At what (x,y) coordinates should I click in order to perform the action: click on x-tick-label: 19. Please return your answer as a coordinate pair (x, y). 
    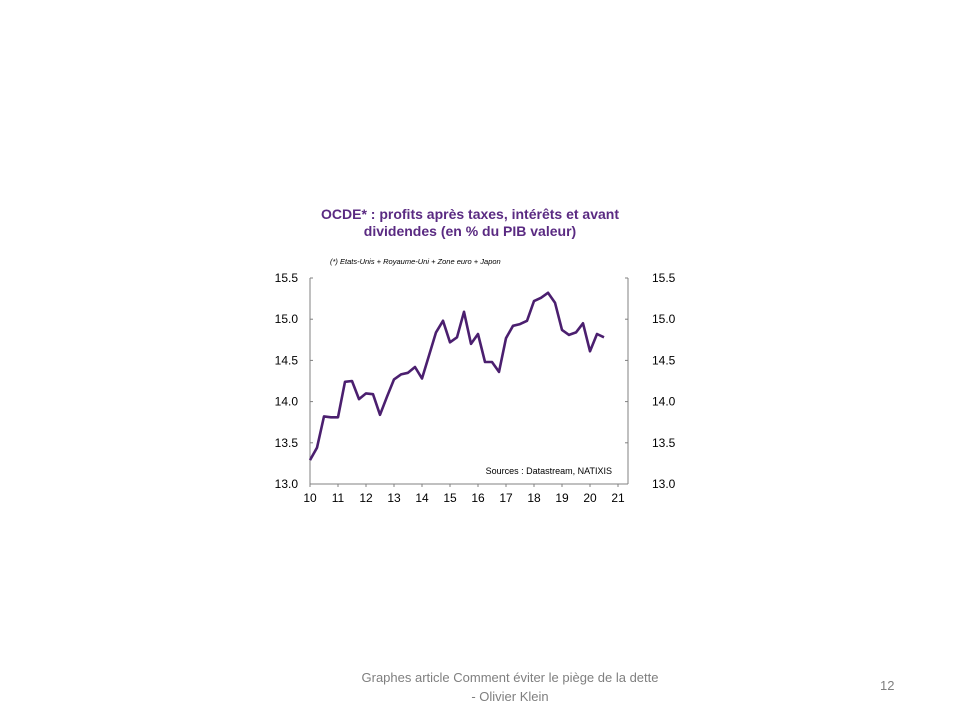
    Looking at the image, I should click on (562, 498).